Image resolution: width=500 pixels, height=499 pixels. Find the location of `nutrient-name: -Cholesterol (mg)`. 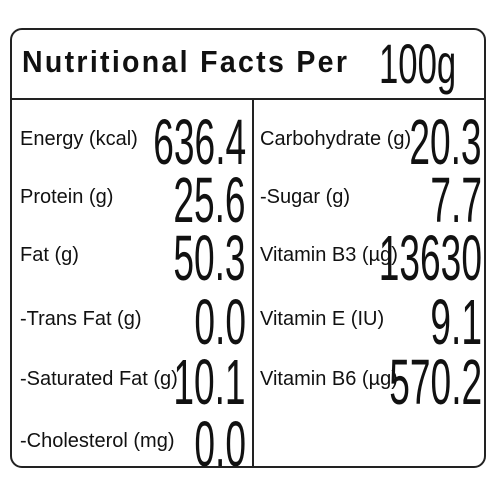

nutrient-name: -Cholesterol (mg) is located at coordinates (97, 441).